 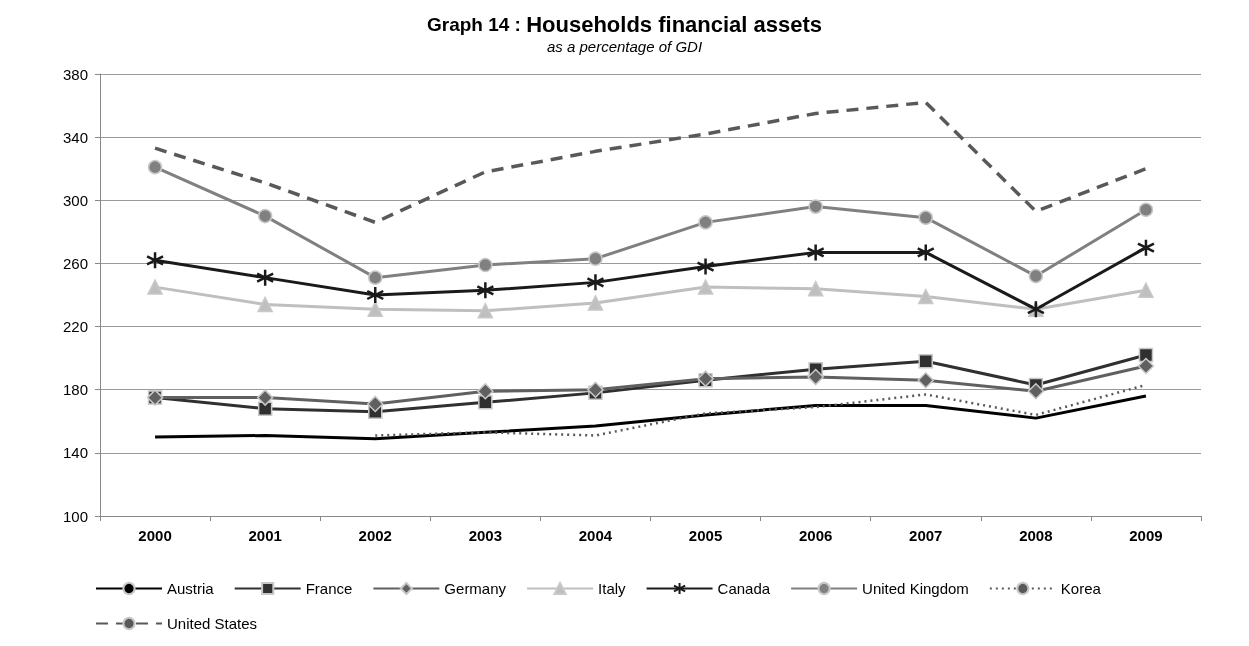 I want to click on x-tick-label: 2009, so click(x=1146, y=535).